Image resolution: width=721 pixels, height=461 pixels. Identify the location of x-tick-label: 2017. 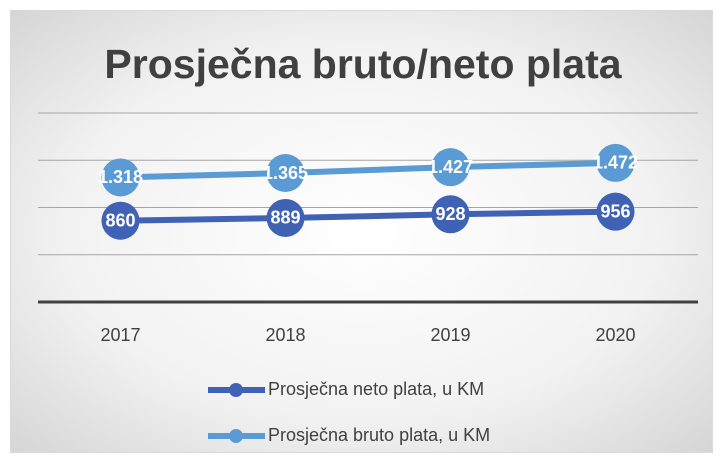
(120, 335).